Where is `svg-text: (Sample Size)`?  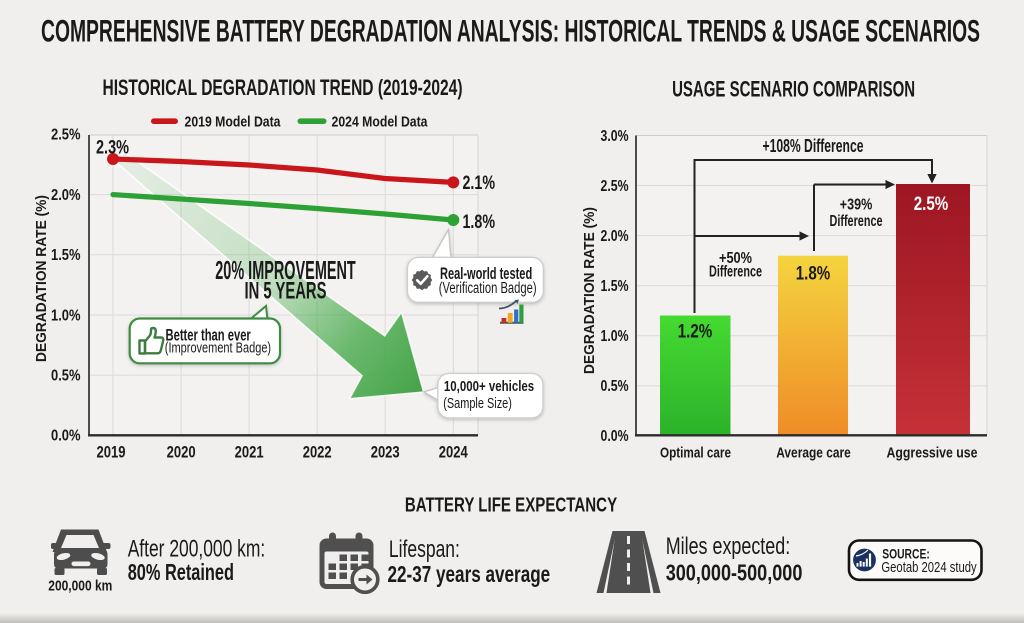 svg-text: (Sample Size) is located at coordinates (477, 404).